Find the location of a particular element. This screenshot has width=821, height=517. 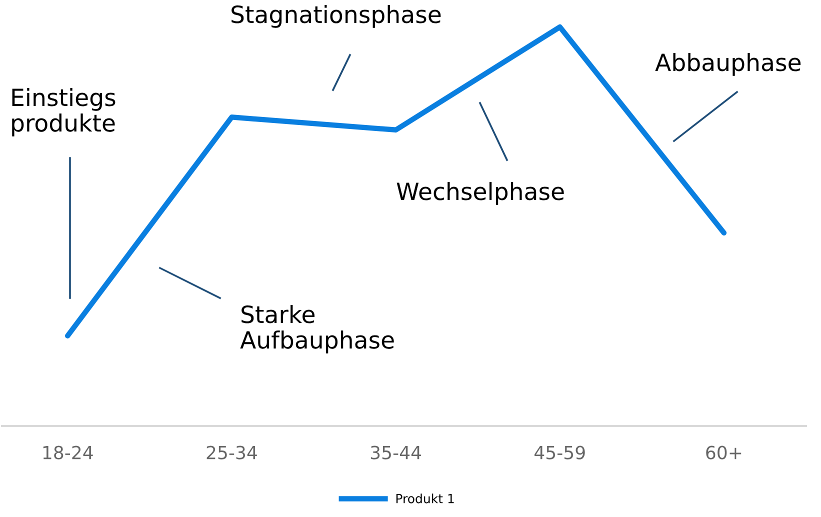

annotation: Stagnationsphase is located at coordinates (336, 16).